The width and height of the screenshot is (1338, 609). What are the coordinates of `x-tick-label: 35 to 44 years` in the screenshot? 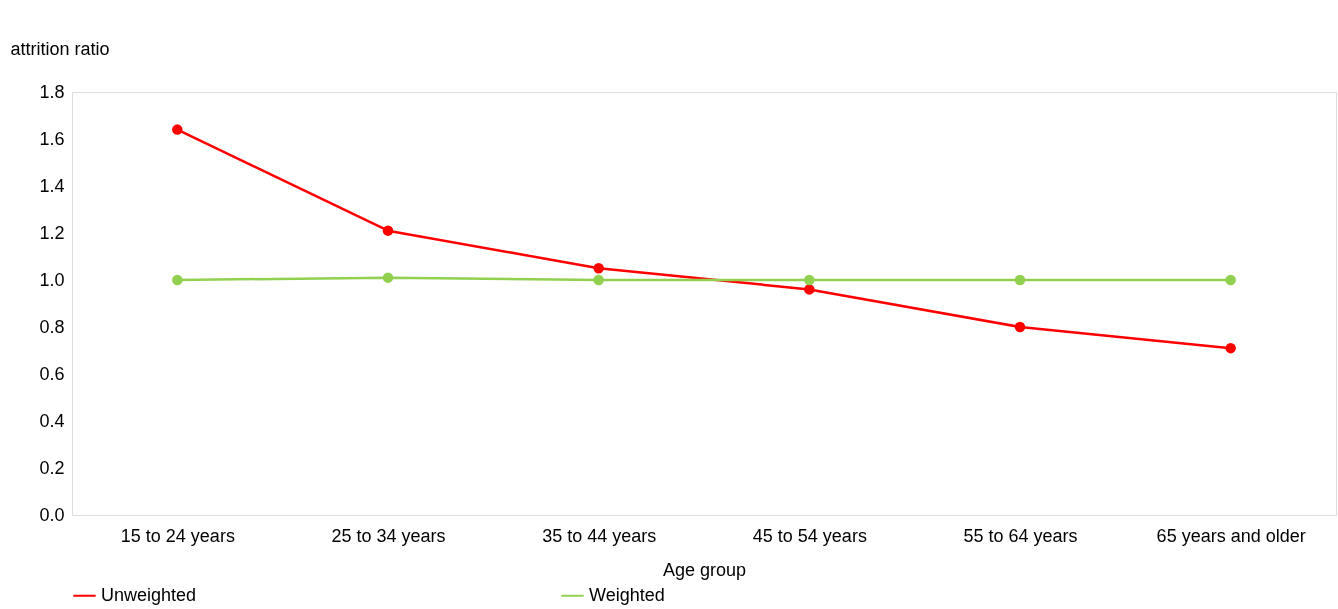 It's located at (599, 535).